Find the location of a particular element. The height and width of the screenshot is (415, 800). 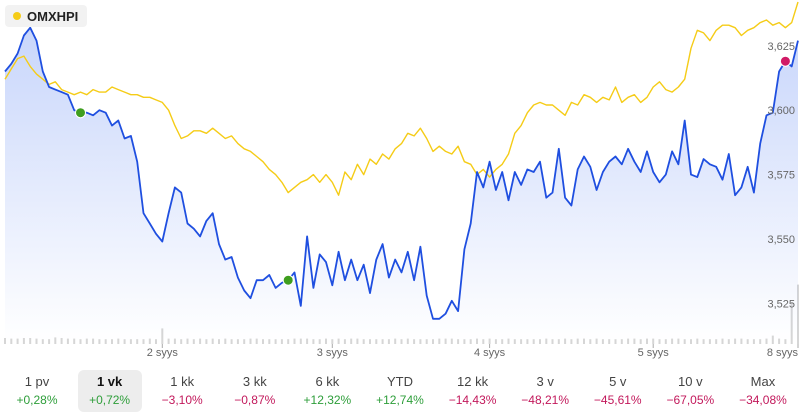

period-change: −34,08% is located at coordinates (763, 400).